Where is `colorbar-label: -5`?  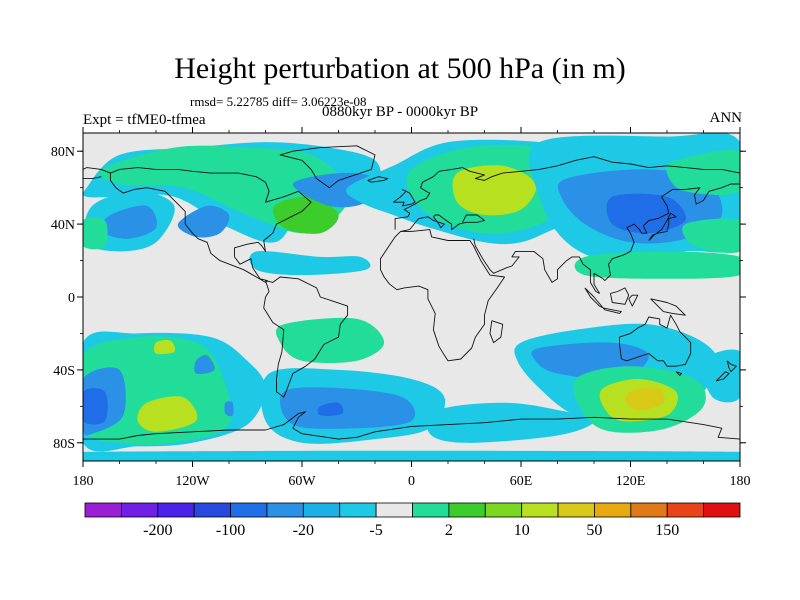
colorbar-label: -5 is located at coordinates (375, 530).